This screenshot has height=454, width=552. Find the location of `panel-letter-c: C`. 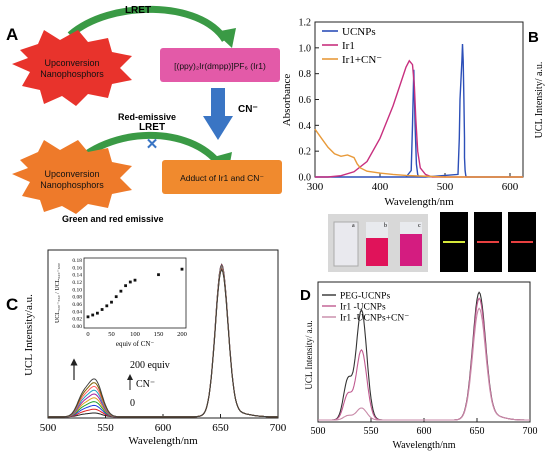

panel-letter-c: C is located at coordinates (12, 304).